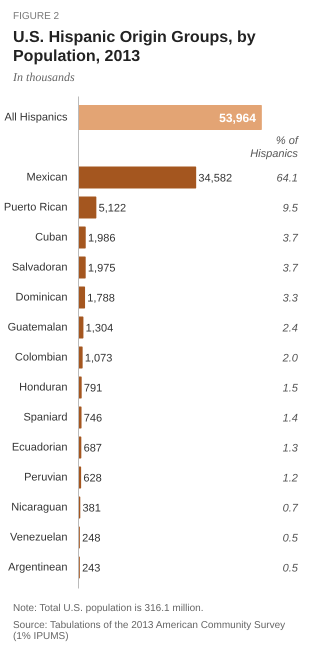 The image size is (310, 654). Describe the element at coordinates (46, 477) in the screenshot. I see `y-tick-label: Peruvian` at that location.